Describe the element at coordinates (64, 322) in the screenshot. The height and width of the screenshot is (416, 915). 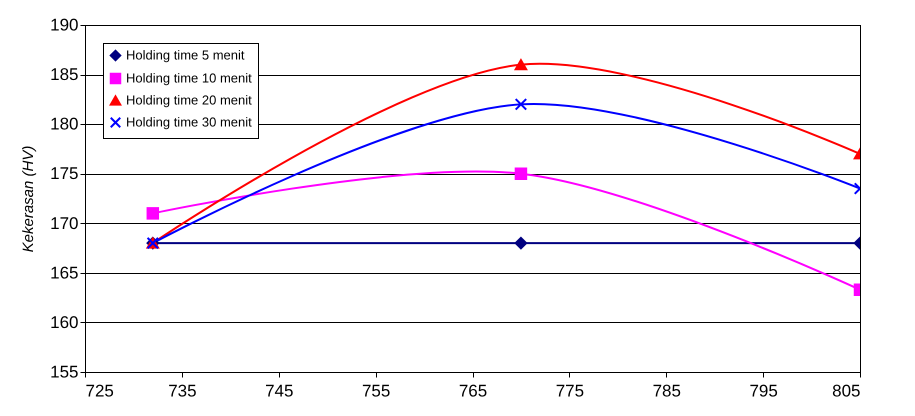
I see `y-tick-label: 160` at that location.